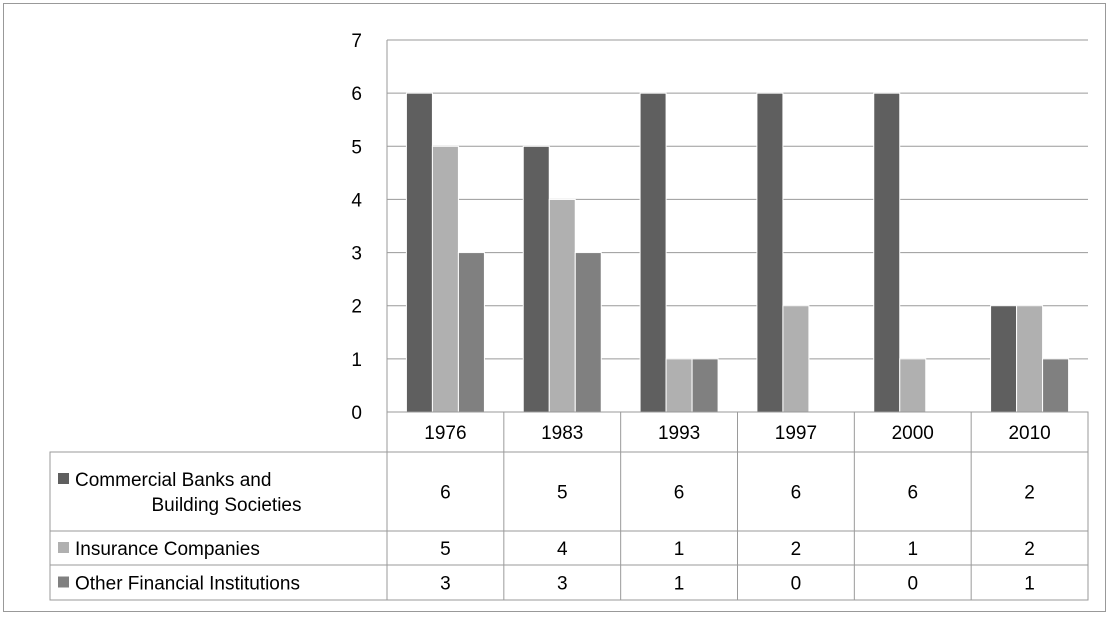  I want to click on series-label: Commercial Banks and, so click(173, 480).